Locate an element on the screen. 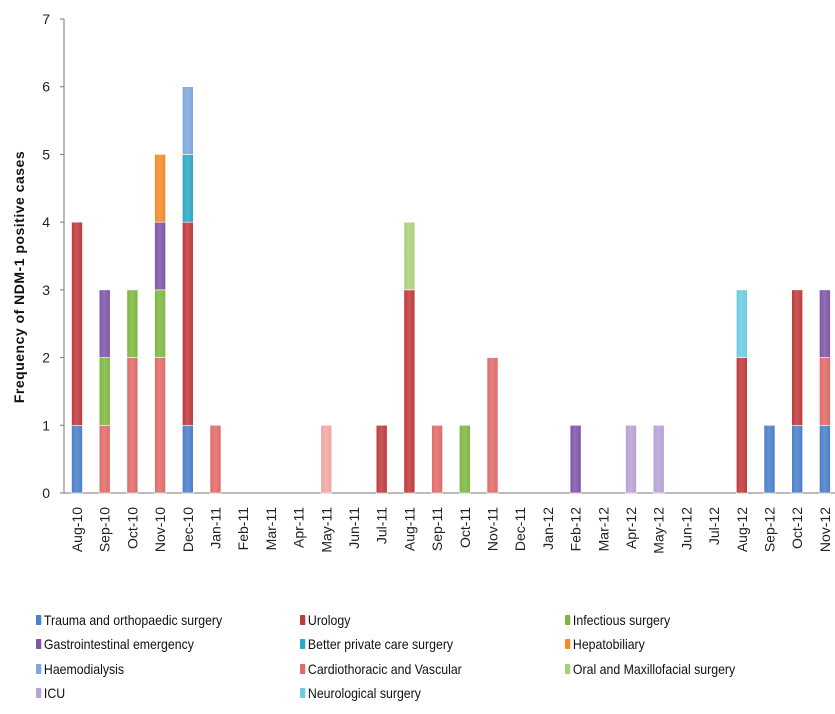  y-axis-label: Frequency of NDM-1 positive cases is located at coordinates (19, 277).